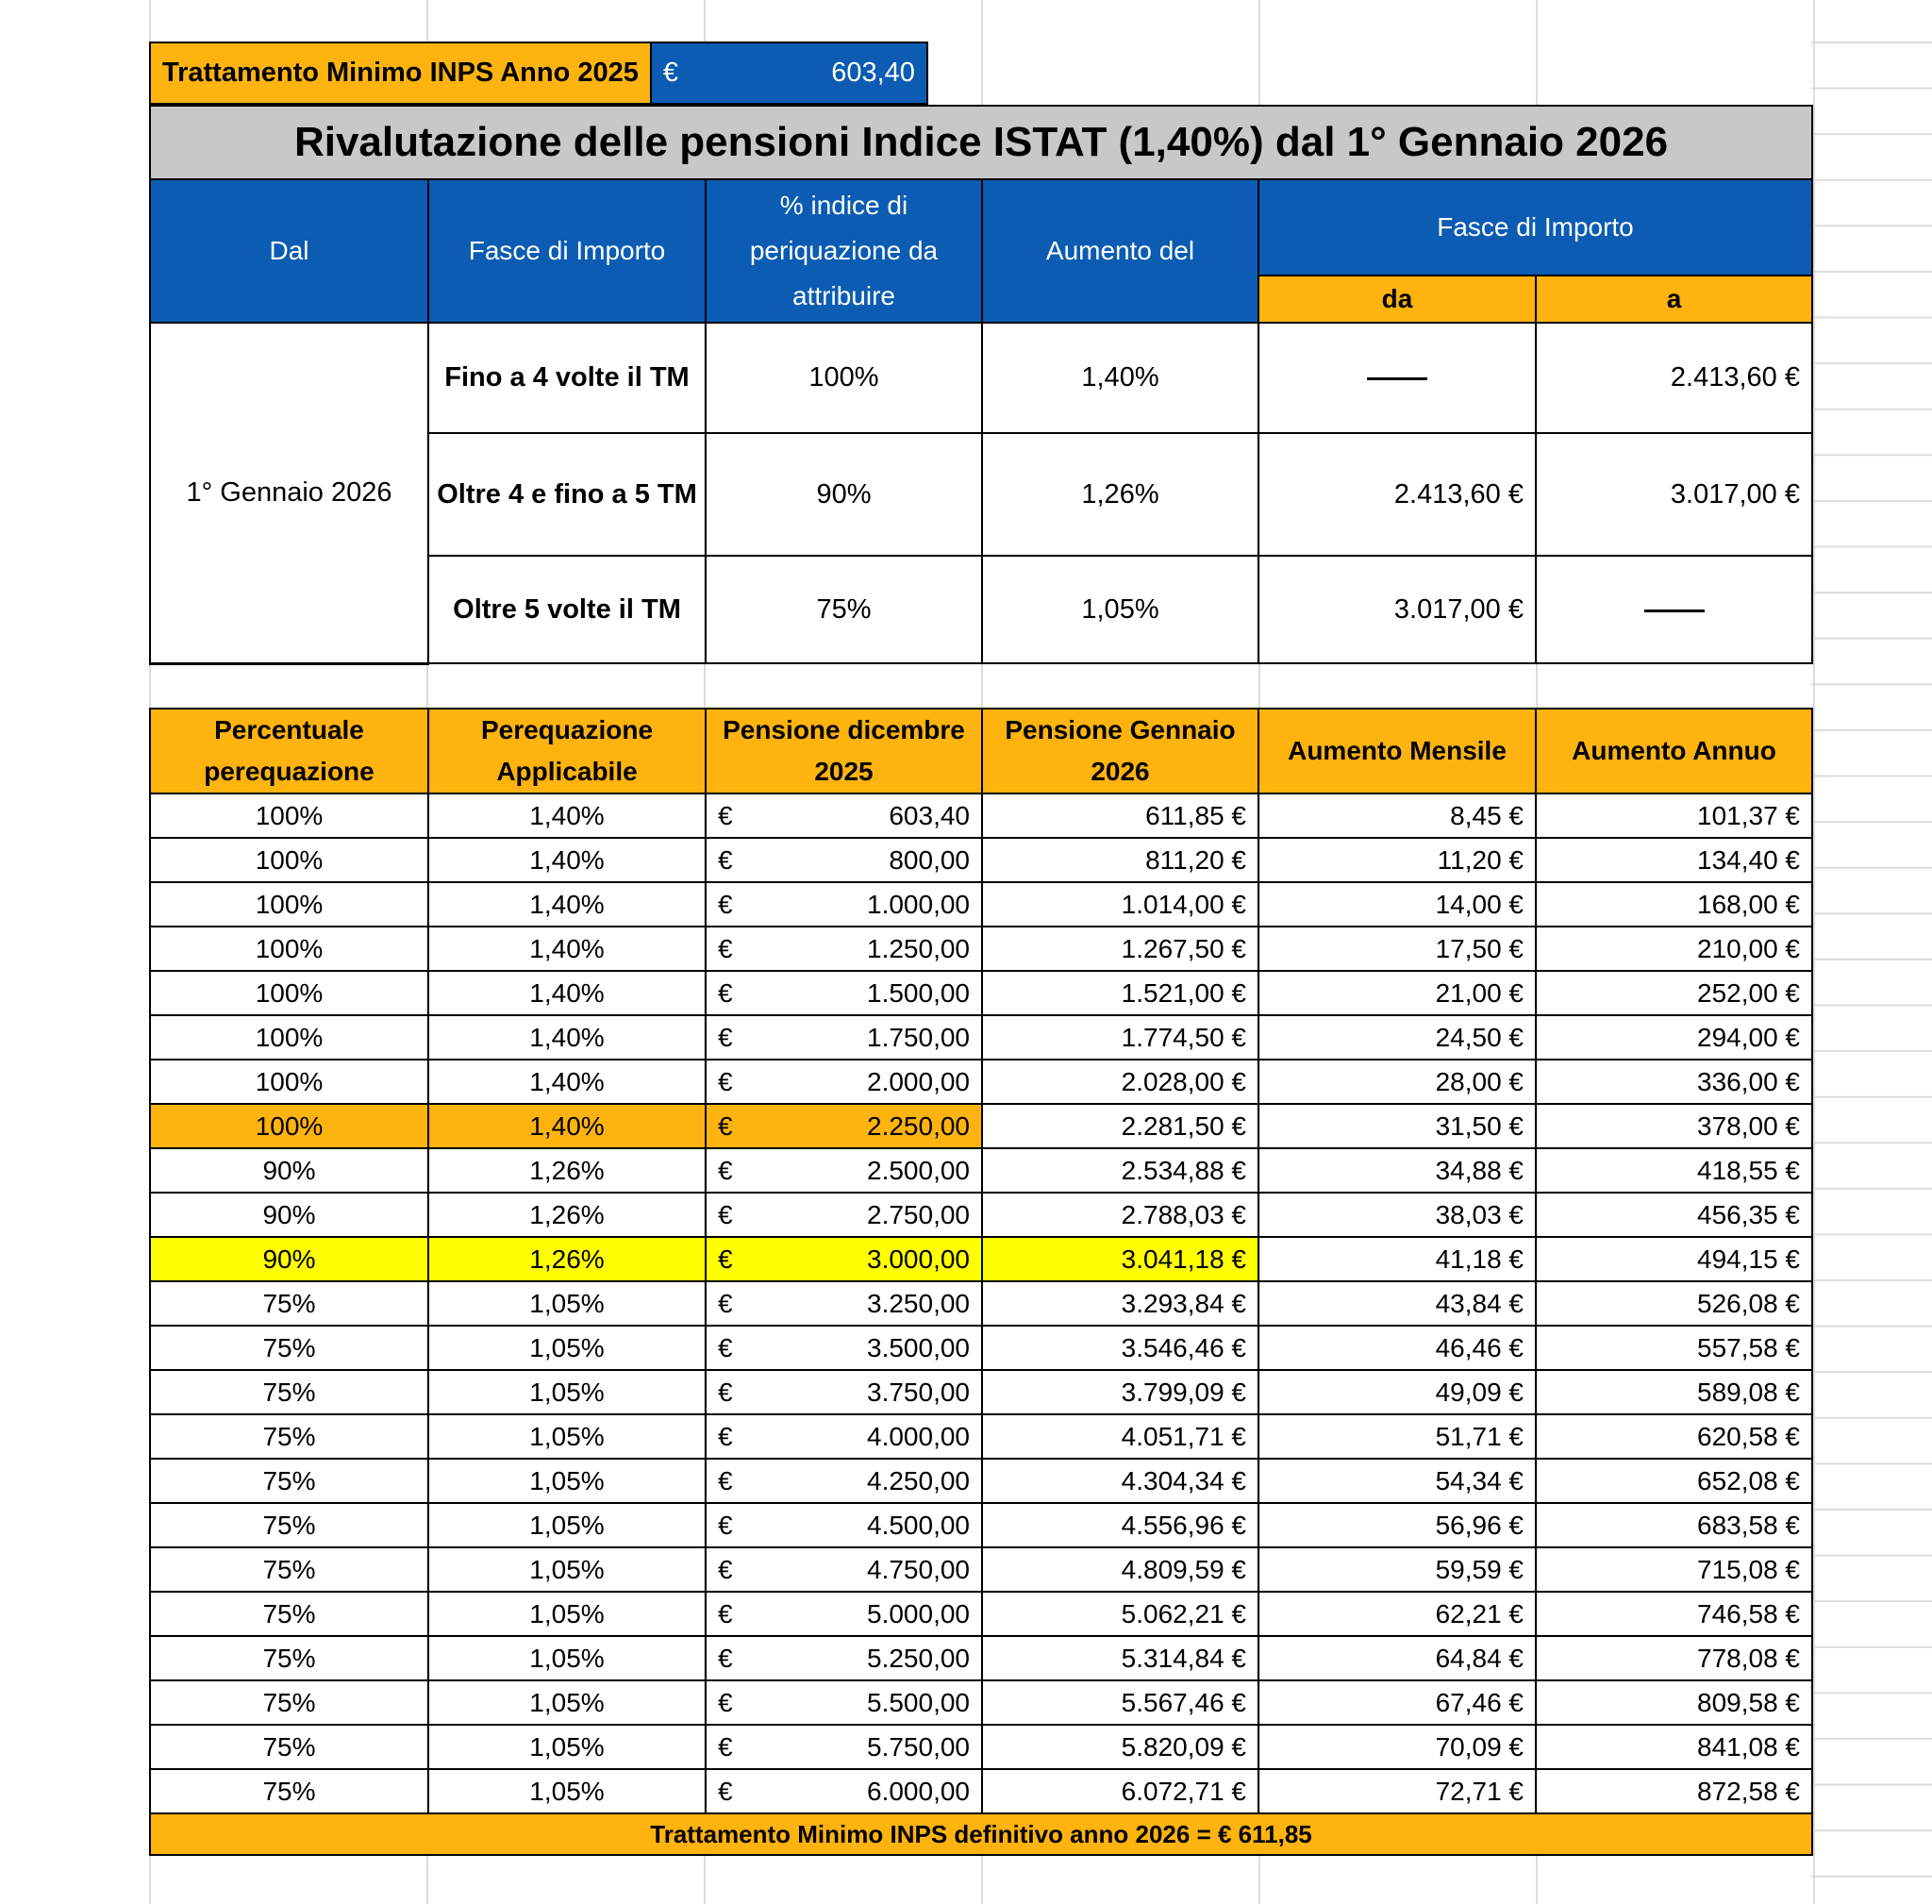 The image size is (1932, 1904). Describe the element at coordinates (401, 74) in the screenshot. I see `minimum-label: Trattamento Minimo INPS Anno 2025` at that location.